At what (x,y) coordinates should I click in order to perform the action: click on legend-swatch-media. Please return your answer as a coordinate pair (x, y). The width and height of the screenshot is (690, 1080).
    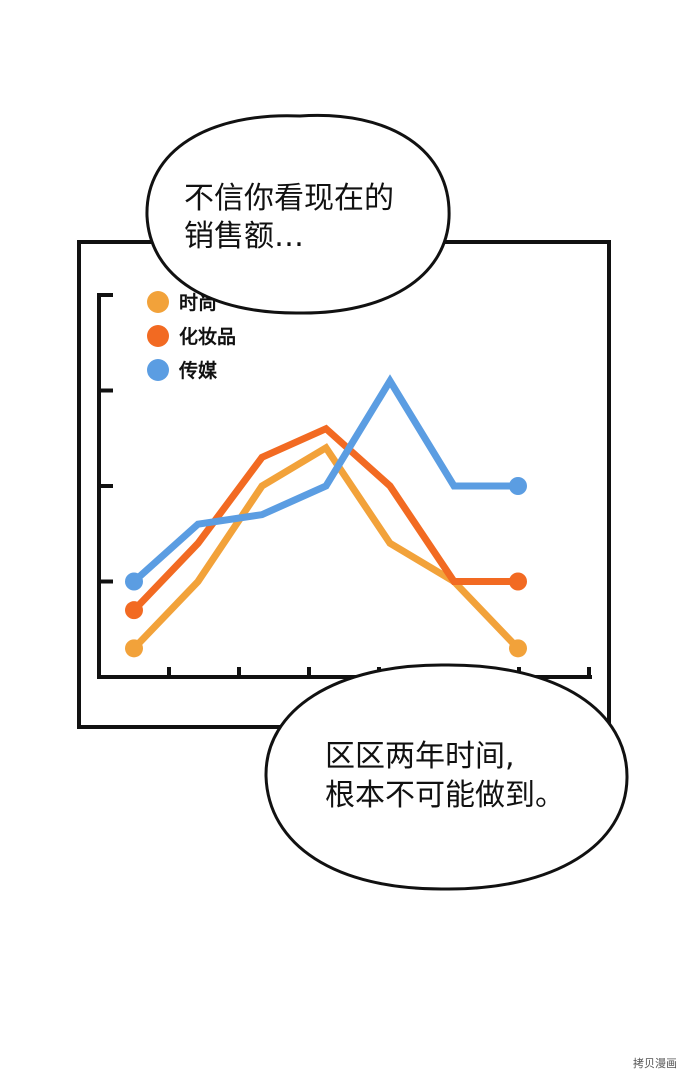
    Looking at the image, I should click on (158, 370).